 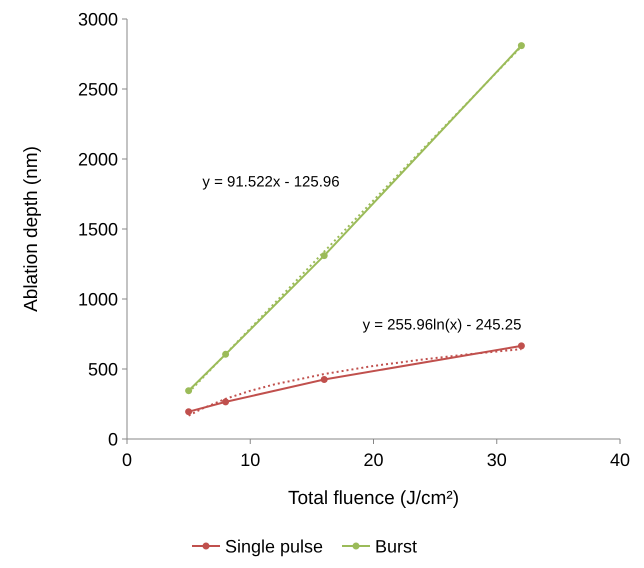 I want to click on y-tick-label: 1000, so click(x=98, y=299).